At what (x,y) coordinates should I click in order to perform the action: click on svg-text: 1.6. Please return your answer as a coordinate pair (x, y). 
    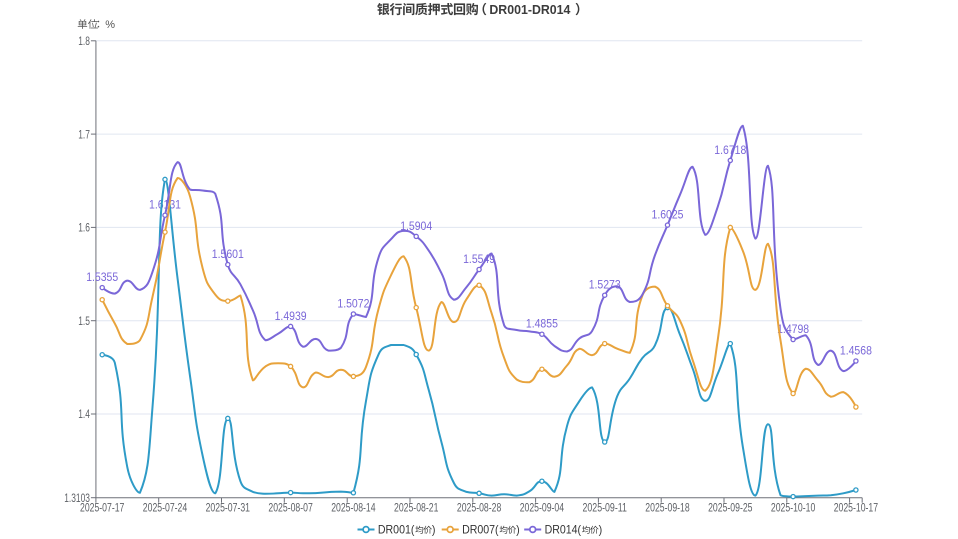
    Looking at the image, I should click on (84, 228).